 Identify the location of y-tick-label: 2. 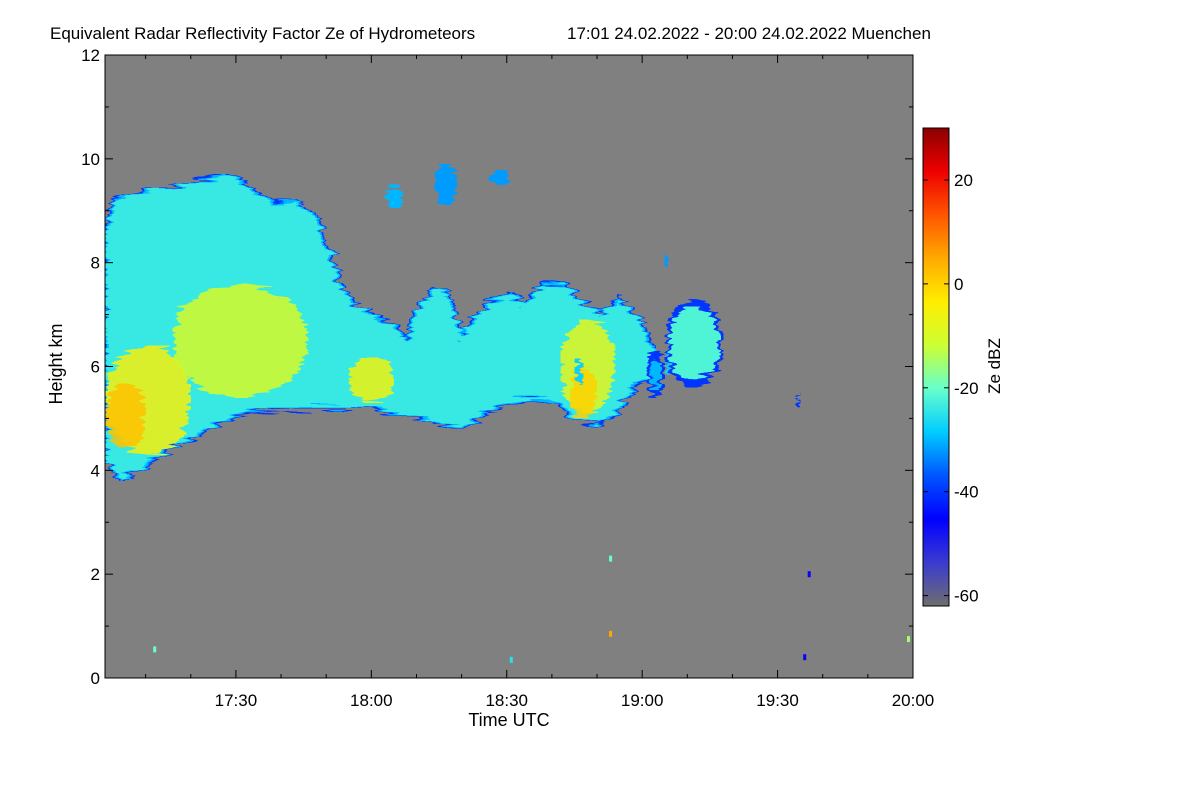
(95, 574).